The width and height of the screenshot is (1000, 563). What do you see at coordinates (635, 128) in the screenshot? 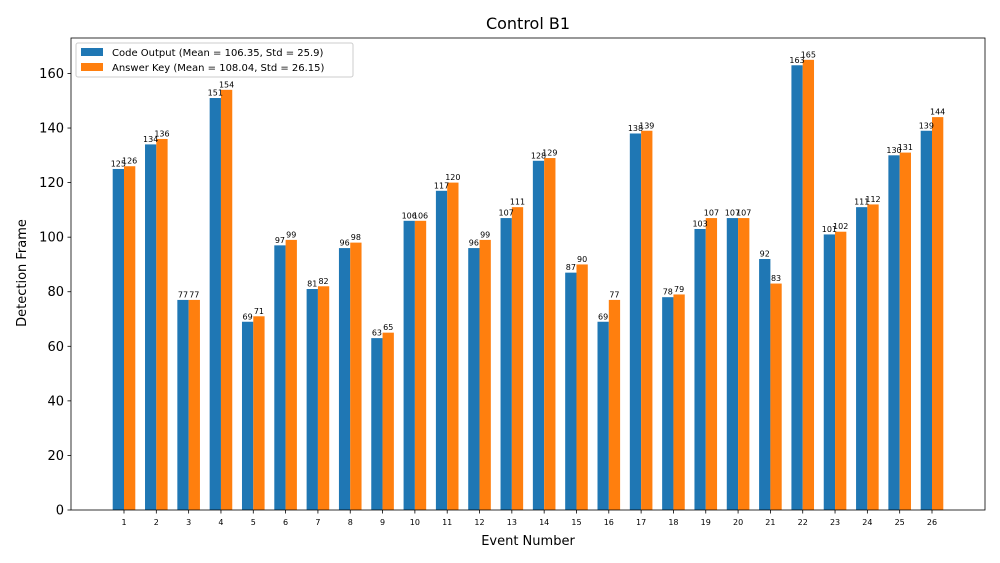
I see `bar-label-s1-17: 138` at bounding box center [635, 128].